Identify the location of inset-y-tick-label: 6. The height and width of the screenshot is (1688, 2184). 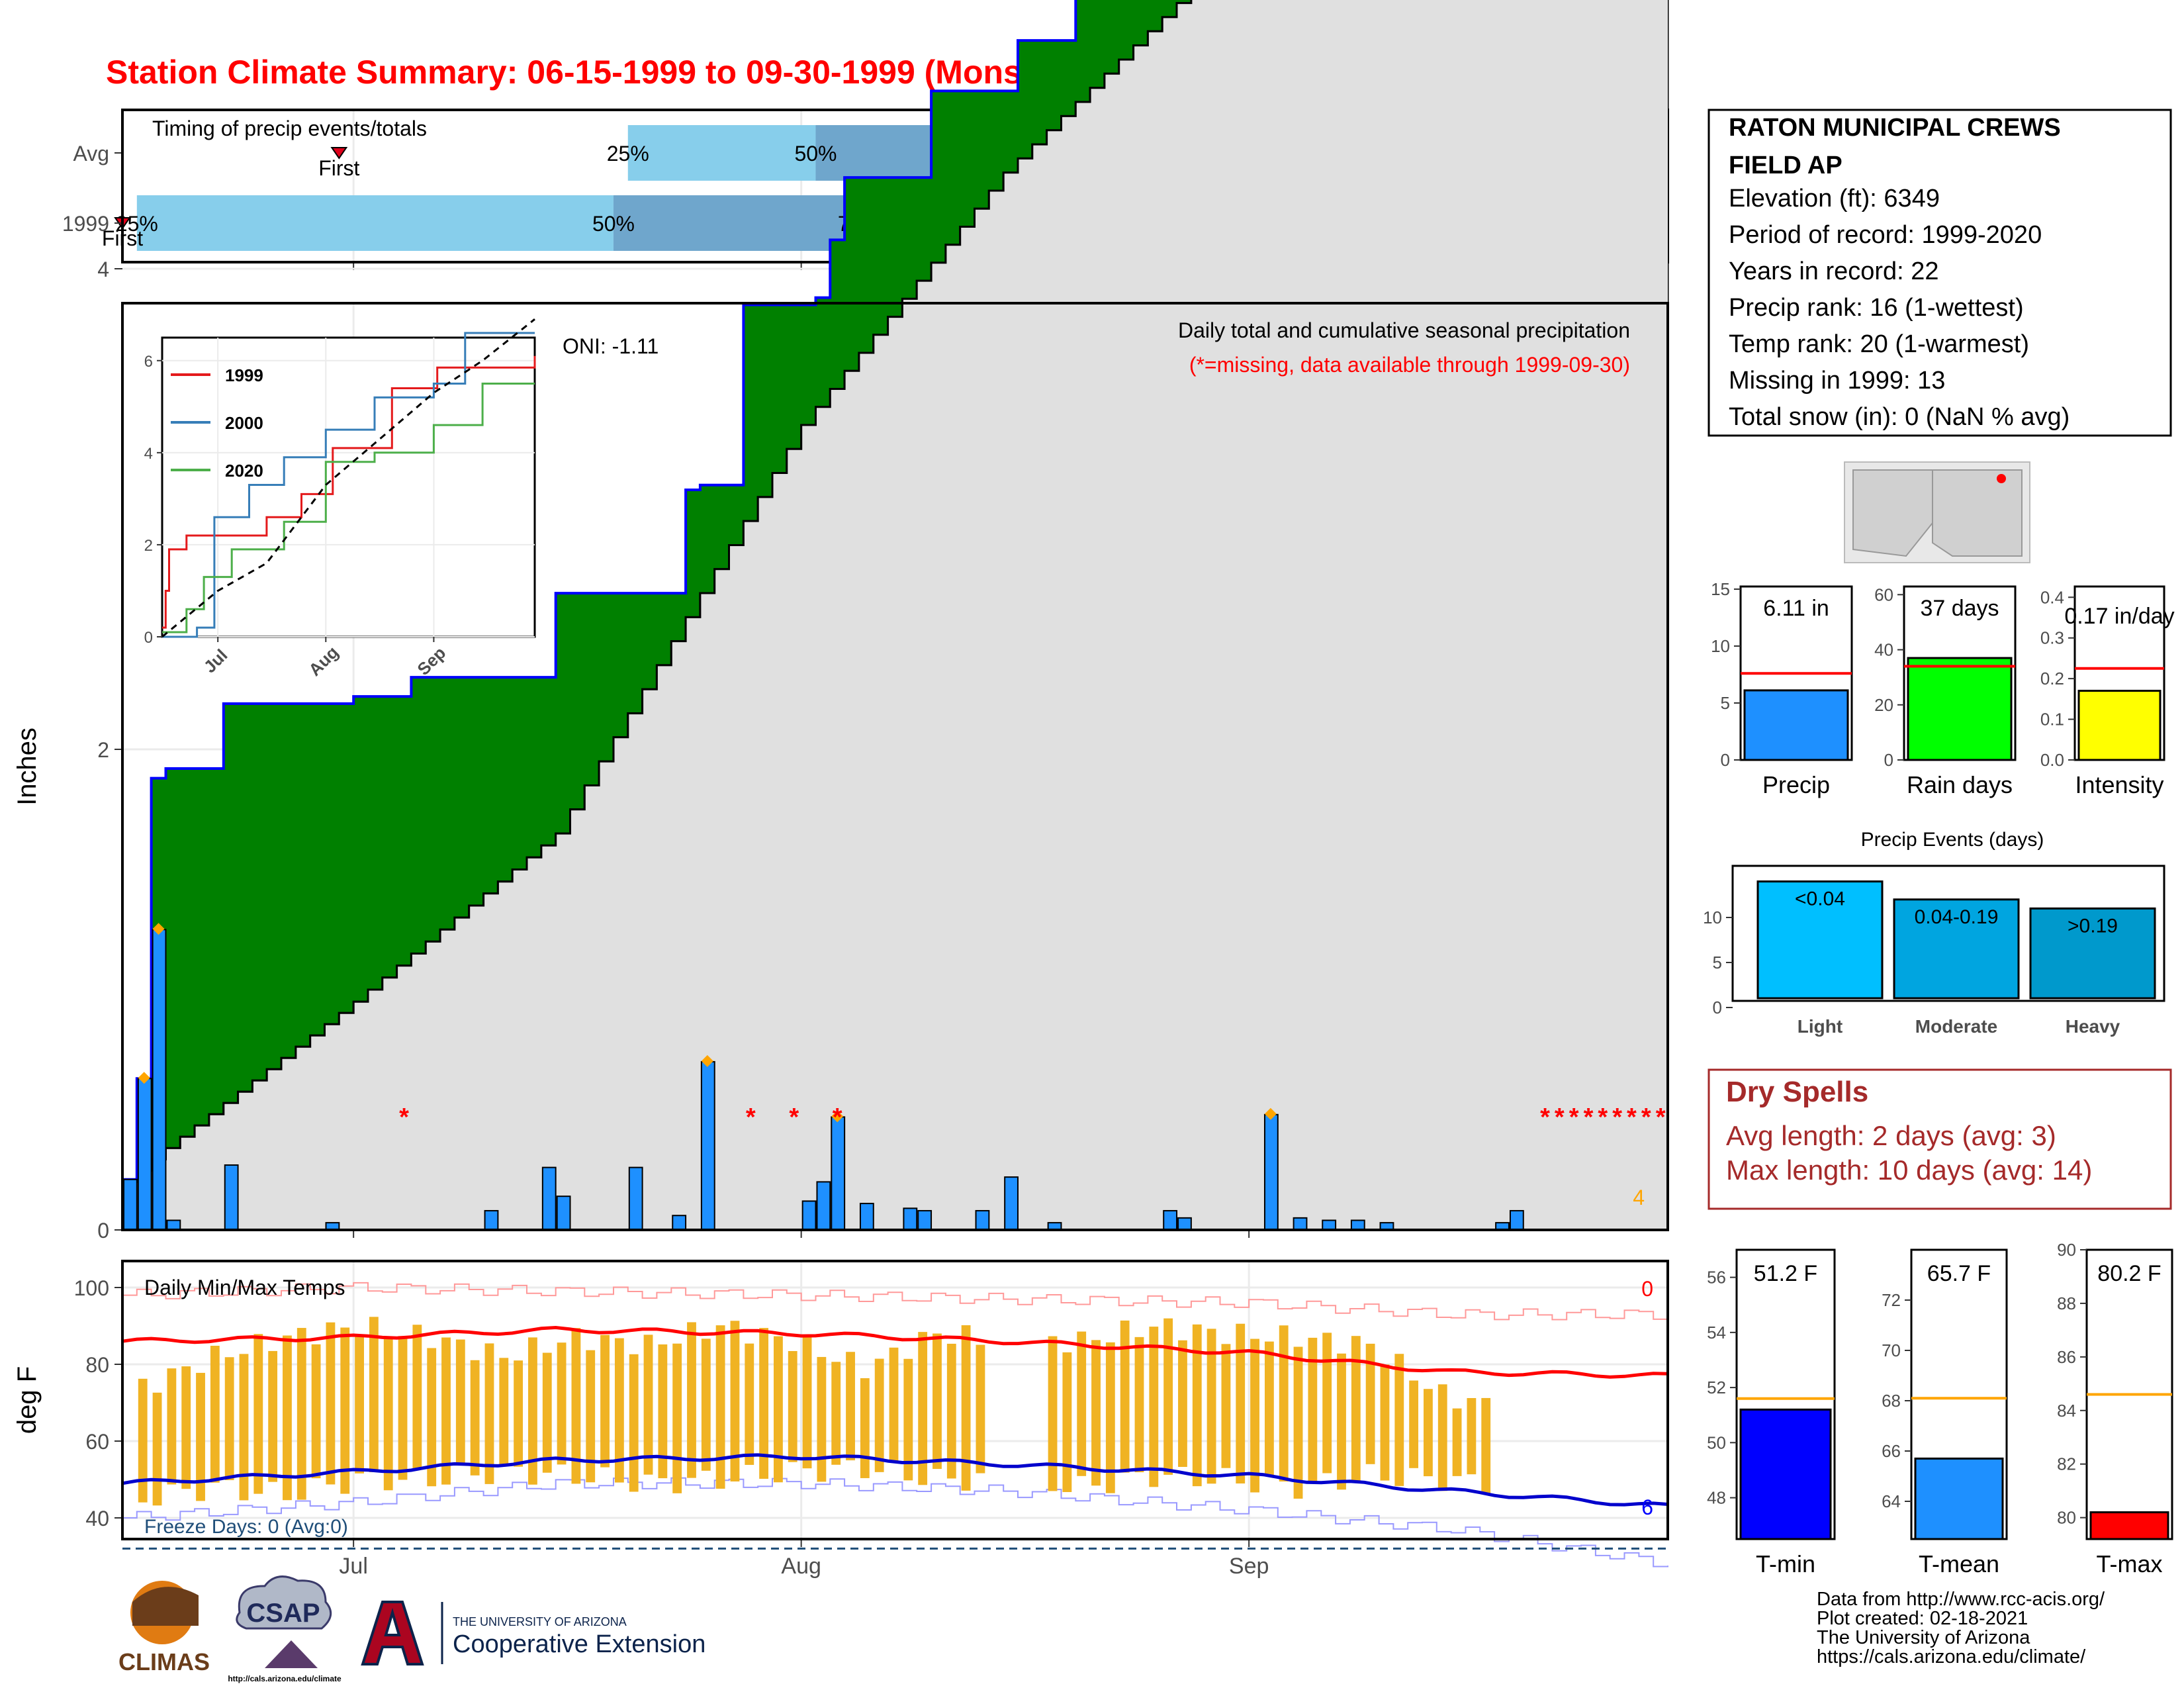
(148, 362).